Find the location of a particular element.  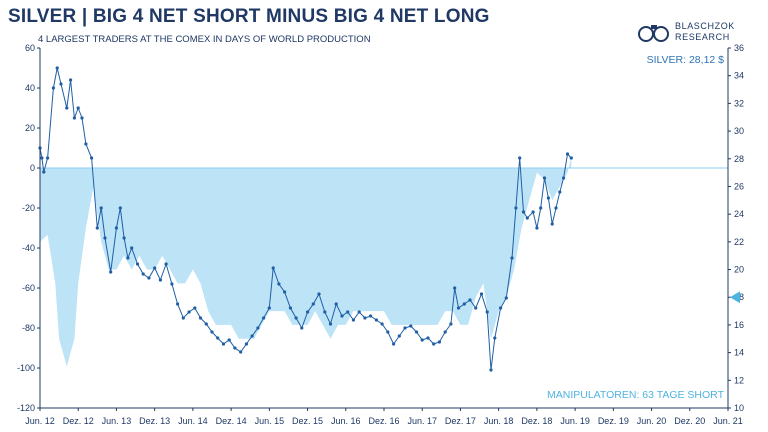

x-tick-label: Jun. 17 is located at coordinates (422, 421).